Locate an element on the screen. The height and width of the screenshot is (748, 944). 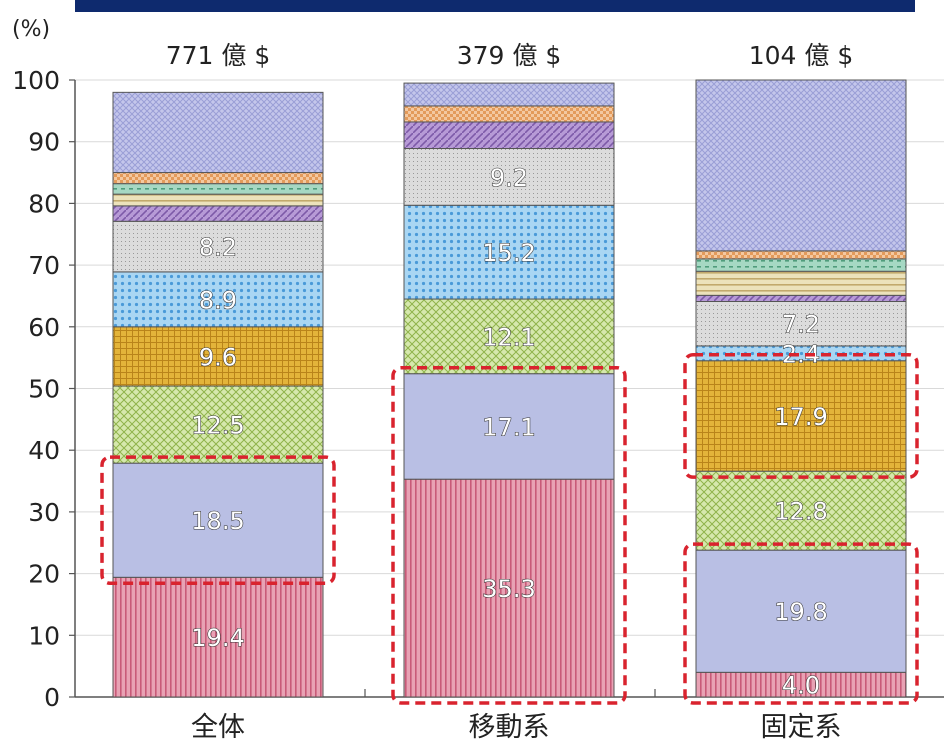
data-label: 17.9 is located at coordinates (800, 417).